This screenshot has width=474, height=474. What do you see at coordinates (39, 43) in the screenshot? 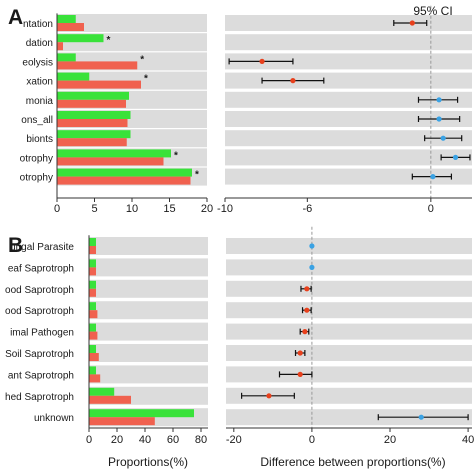
I see `category-label: dation` at bounding box center [39, 43].